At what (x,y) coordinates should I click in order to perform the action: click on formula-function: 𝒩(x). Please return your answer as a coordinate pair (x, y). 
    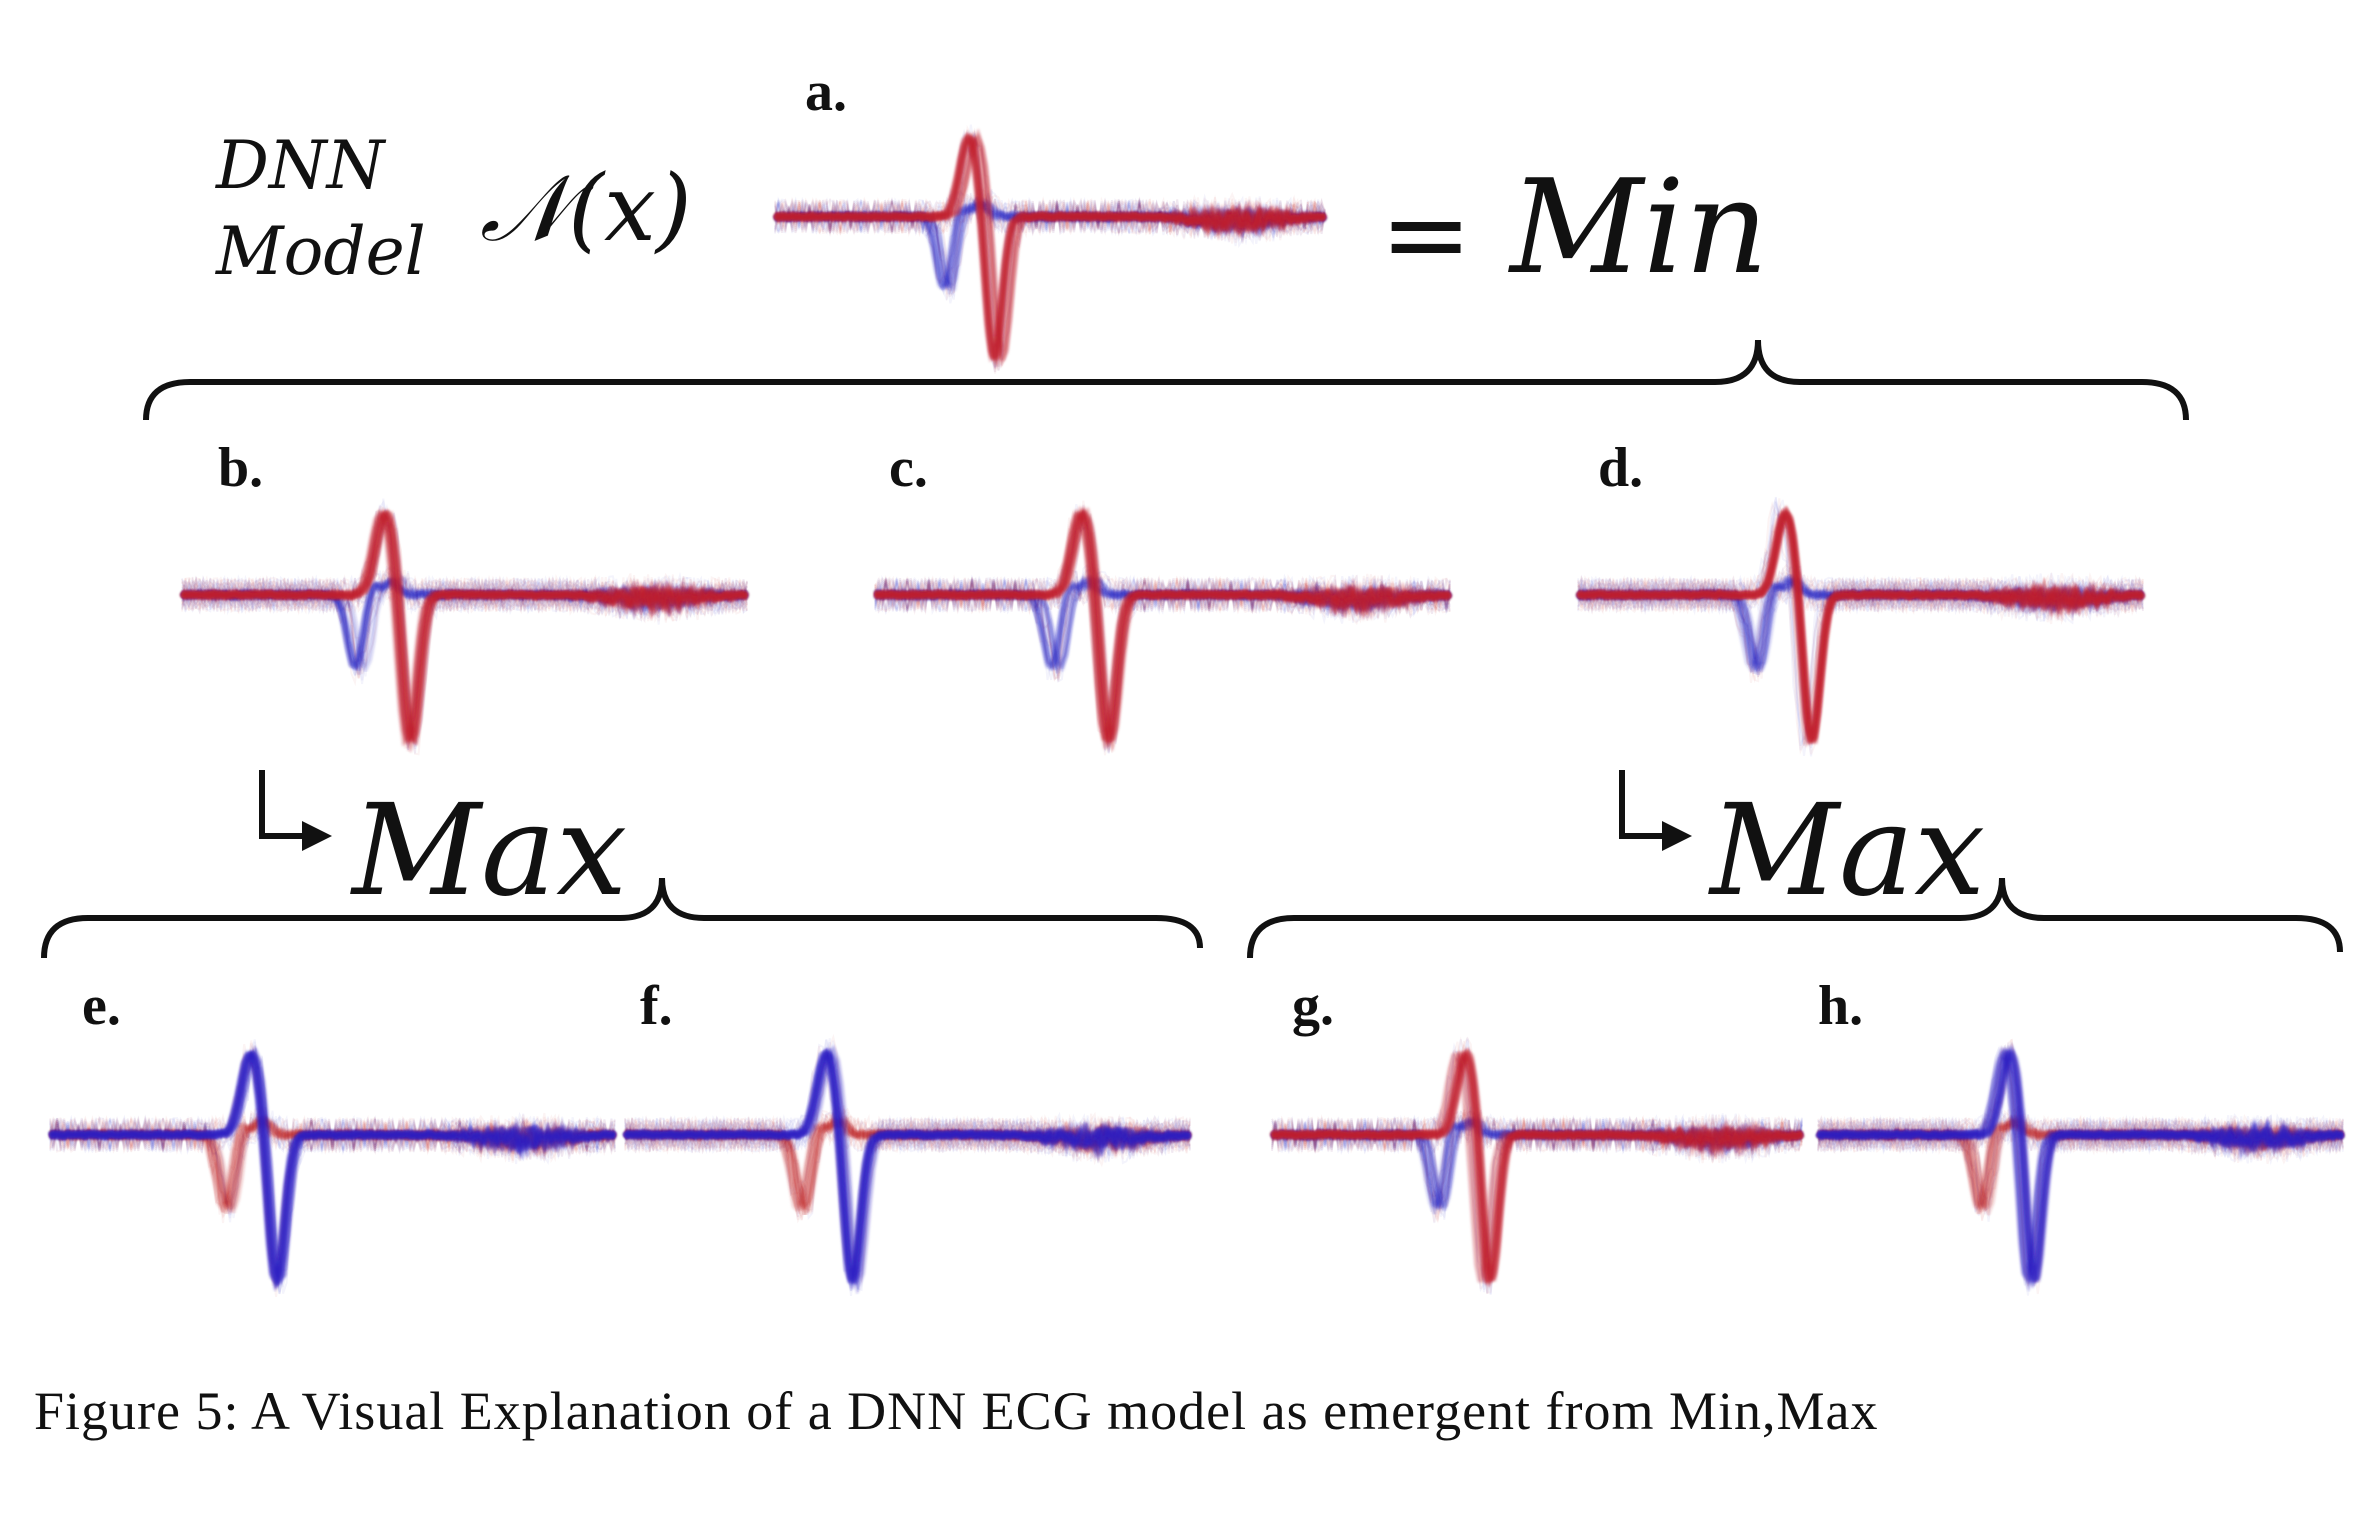
    Looking at the image, I should click on (586, 208).